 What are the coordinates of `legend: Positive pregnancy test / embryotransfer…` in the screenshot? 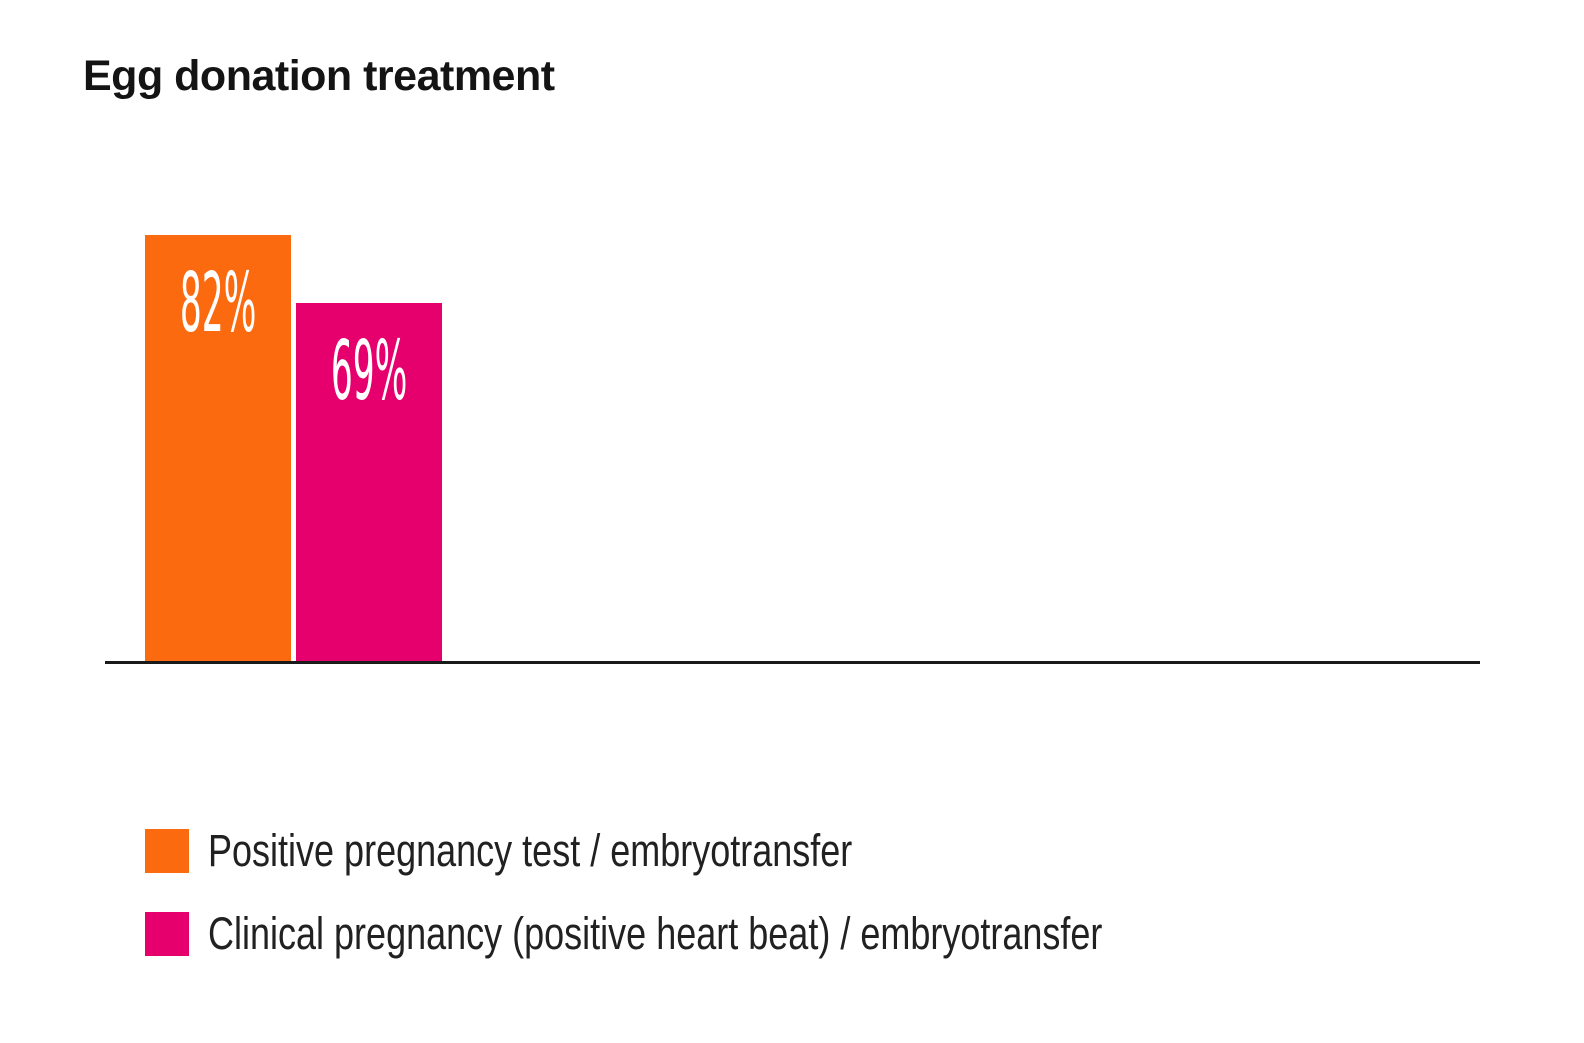 It's located at (735, 892).